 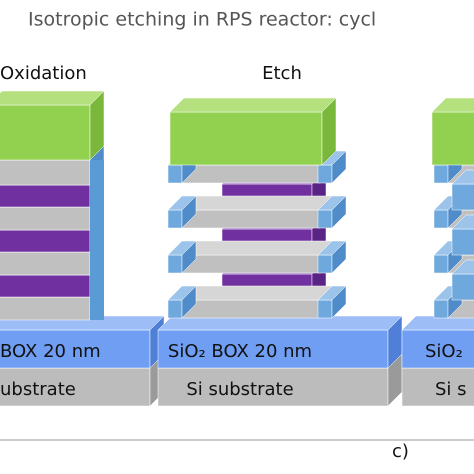 I want to click on caption: c), so click(x=400, y=451).